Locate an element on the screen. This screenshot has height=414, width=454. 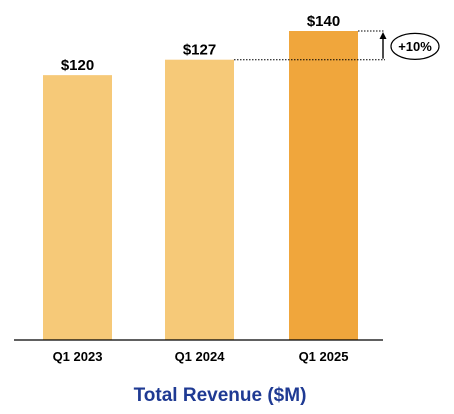
chart-title: Total Revenue ($M) is located at coordinates (220, 395).